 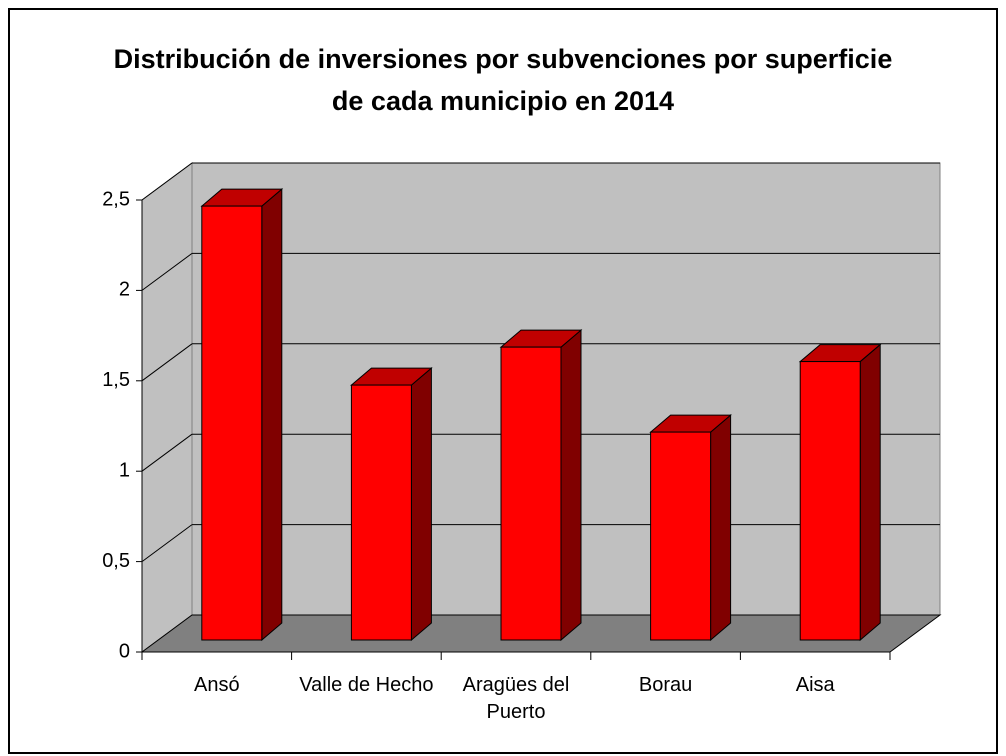 I want to click on y-tick-label: 2,5, so click(x=116, y=199).